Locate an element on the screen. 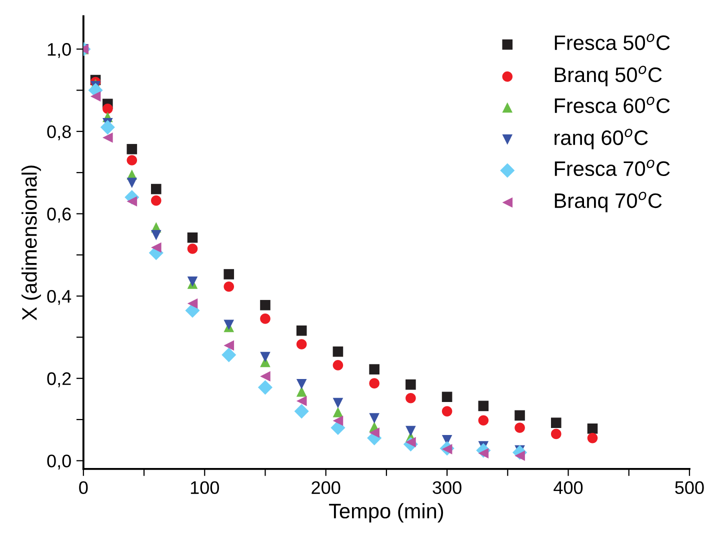 The height and width of the screenshot is (539, 713). x-tick-label: 100 is located at coordinates (204, 487).